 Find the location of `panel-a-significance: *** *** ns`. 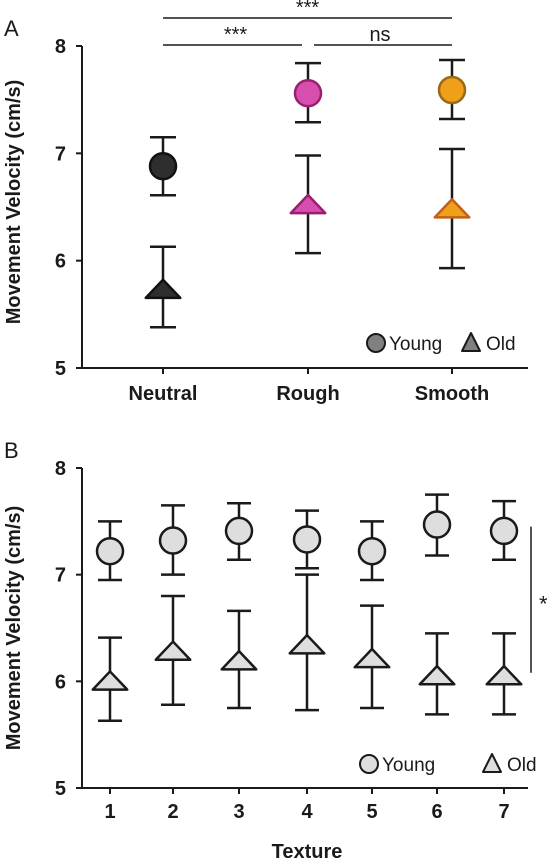

panel-a-significance: *** *** ns is located at coordinates (307, 23).